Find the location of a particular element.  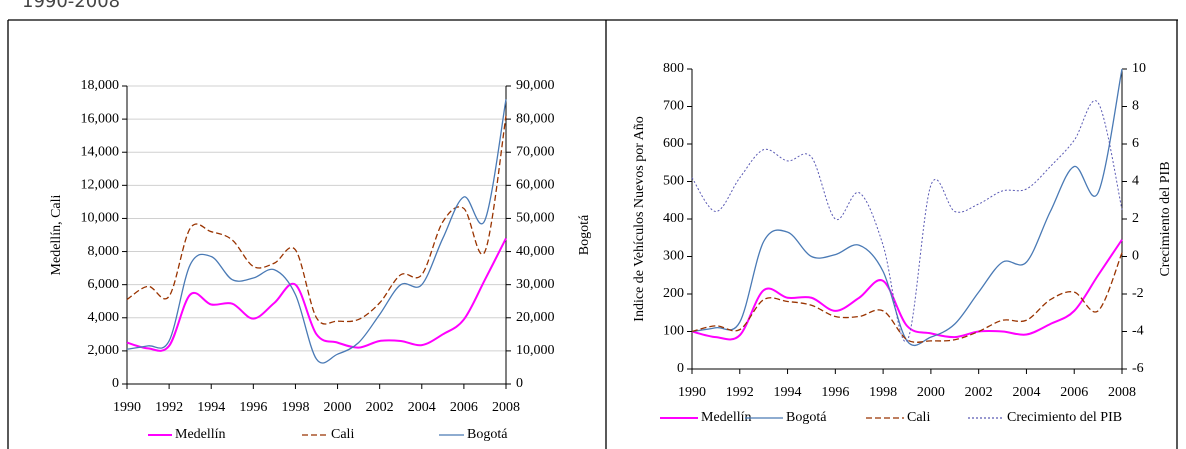

legend-label: Crecimiento del PIB is located at coordinates (1064, 417).